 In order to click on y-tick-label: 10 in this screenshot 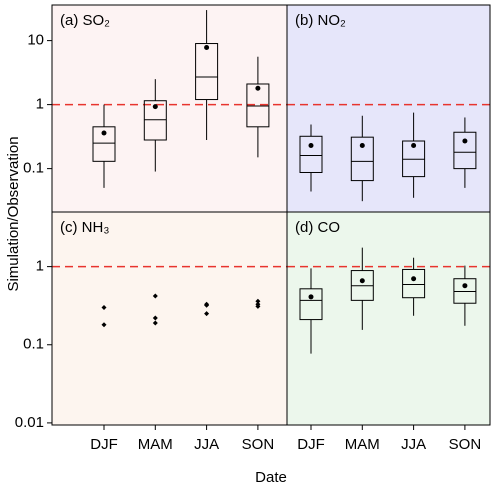, I will do `click(35, 40)`.